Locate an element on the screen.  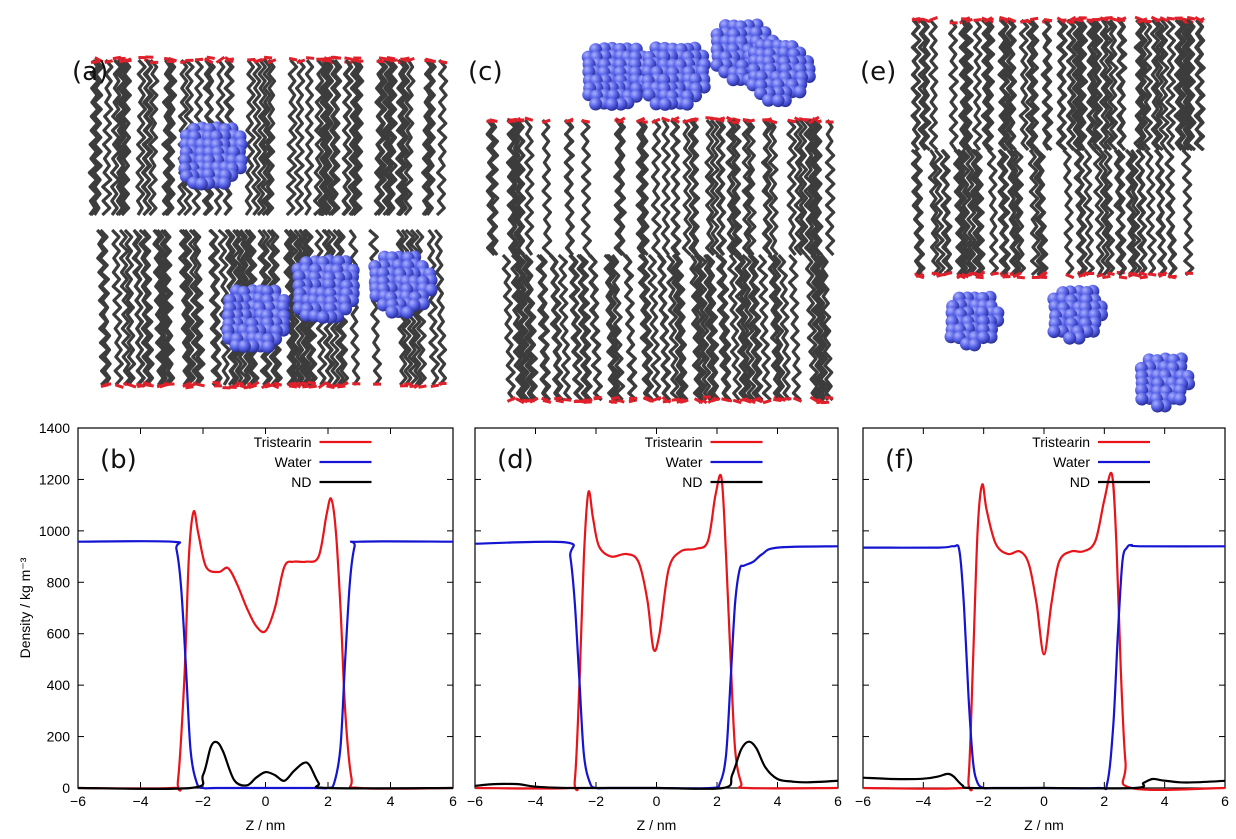
x-tick-label: 2 is located at coordinates (328, 801).